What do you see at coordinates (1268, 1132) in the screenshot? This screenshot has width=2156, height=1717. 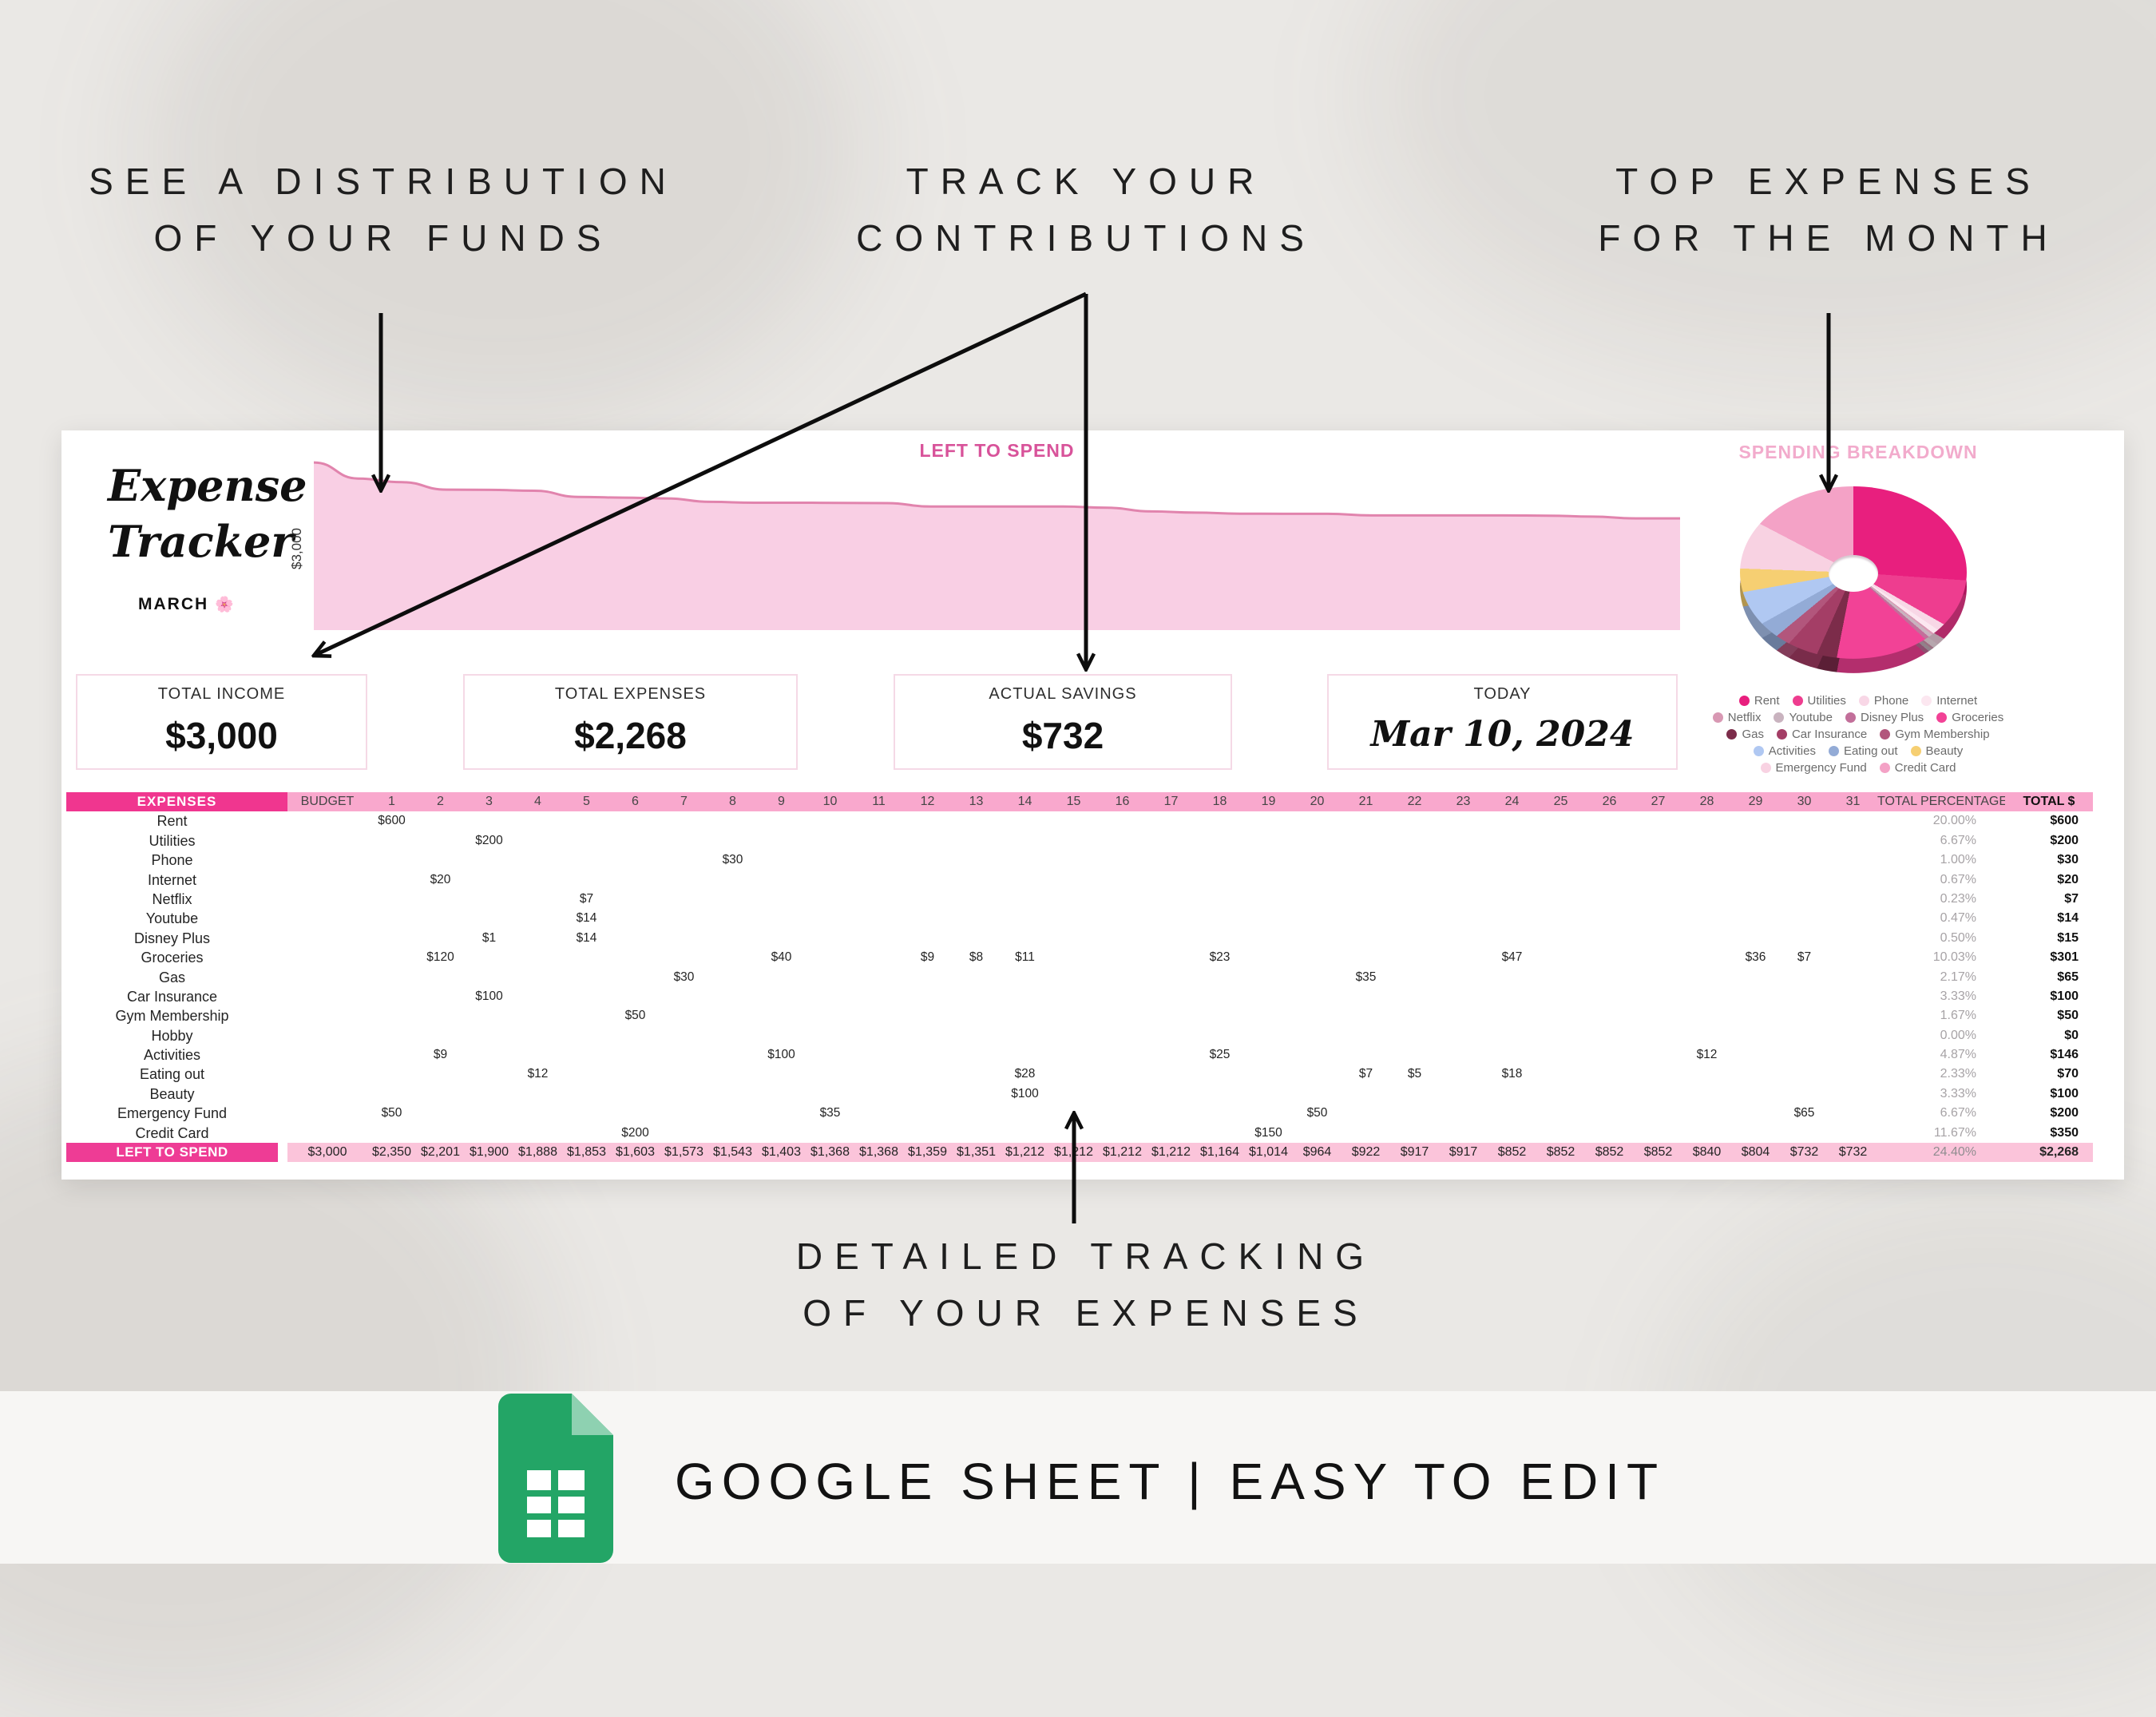 I see `day-value-cell: $150` at bounding box center [1268, 1132].